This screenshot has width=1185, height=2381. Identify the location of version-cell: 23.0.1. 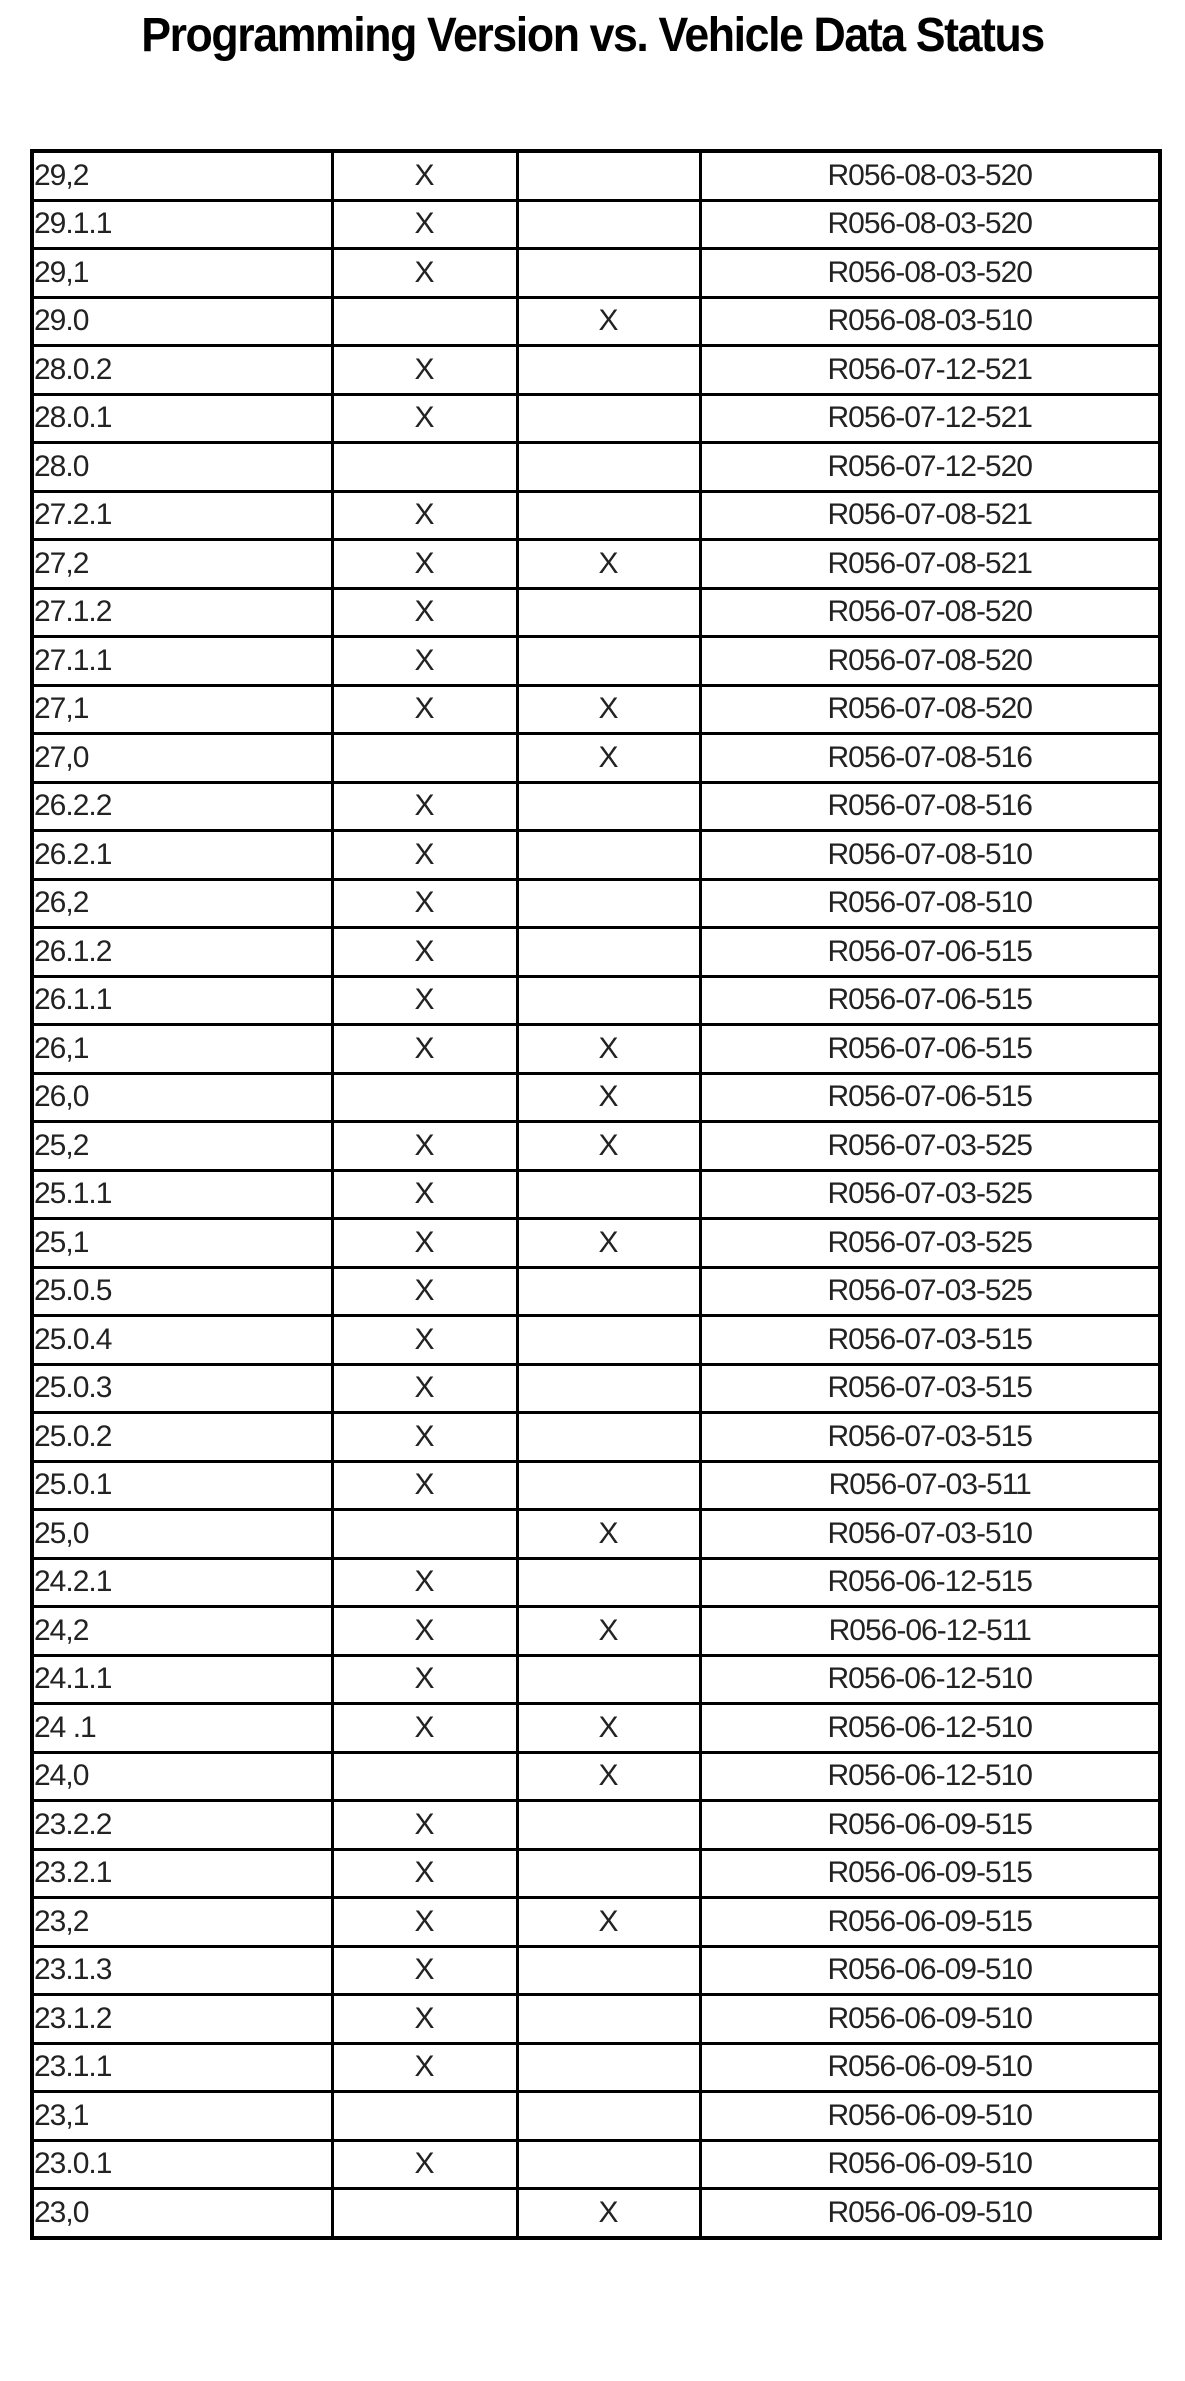
(182, 2164).